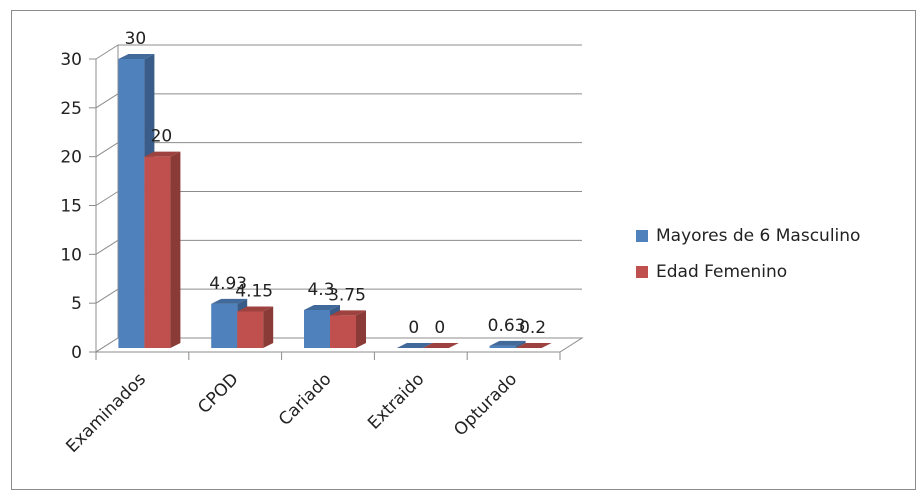  I want to click on y-tick-label: 10, so click(71, 255).